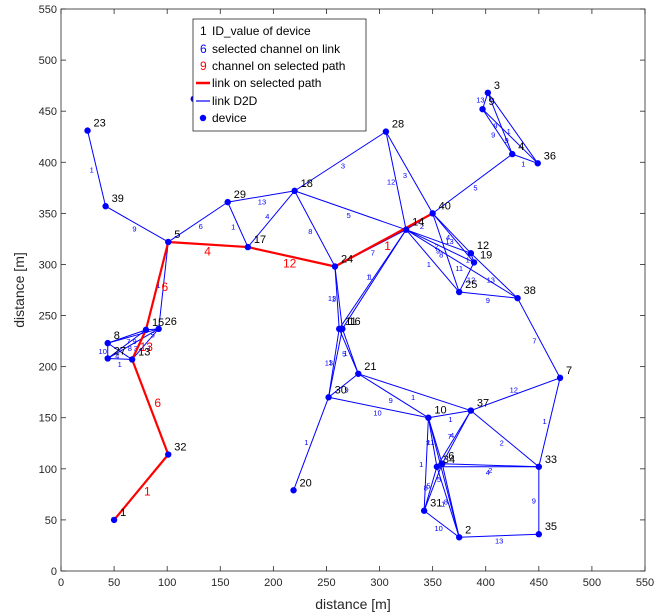 The height and width of the screenshot is (616, 661). Describe the element at coordinates (350, 322) in the screenshot. I see `device-label-11: 11` at that location.